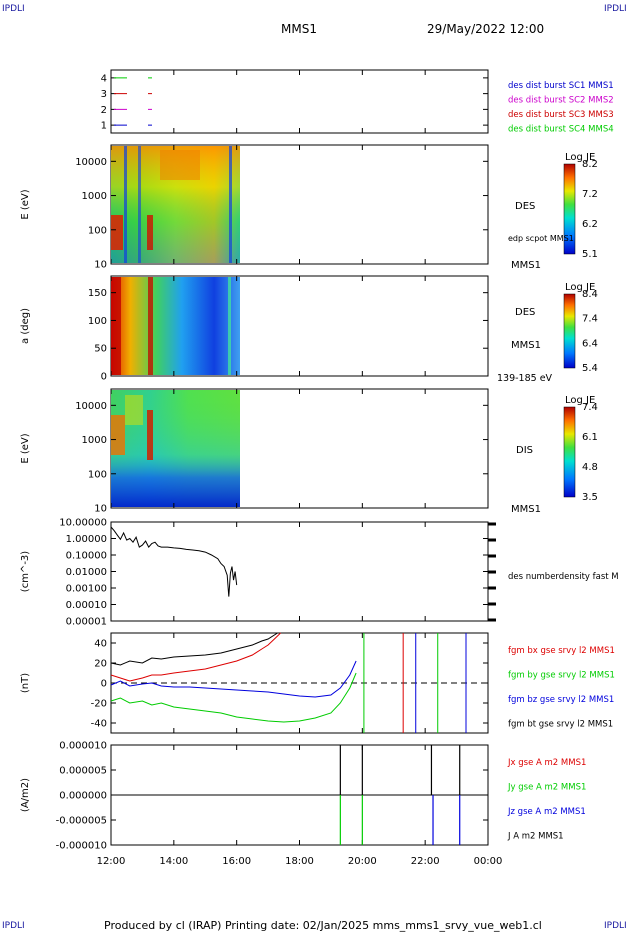 Image resolution: width=630 pixels, height=934 pixels. Describe the element at coordinates (175, 326) in the screenshot. I see `des-pitch-spectrogram` at that location.